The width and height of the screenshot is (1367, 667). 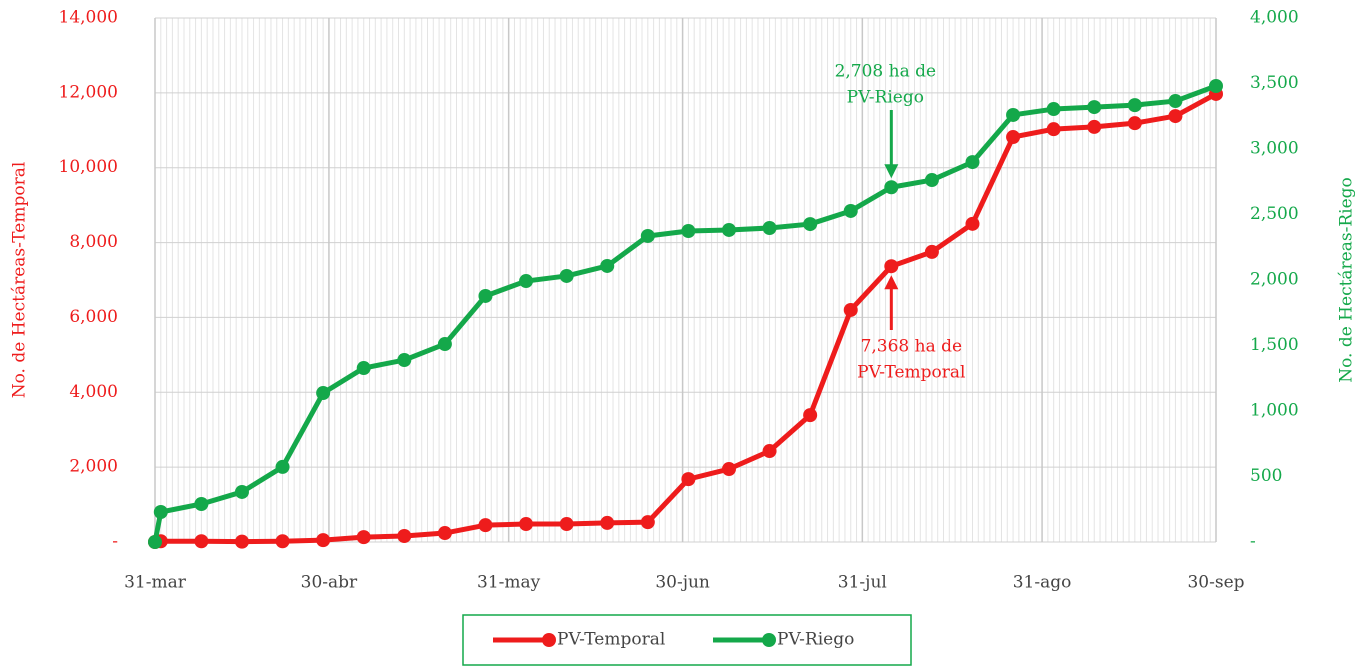 I want to click on y-axis-label: No. de Hectáreas-Temporal, so click(x=20, y=280).